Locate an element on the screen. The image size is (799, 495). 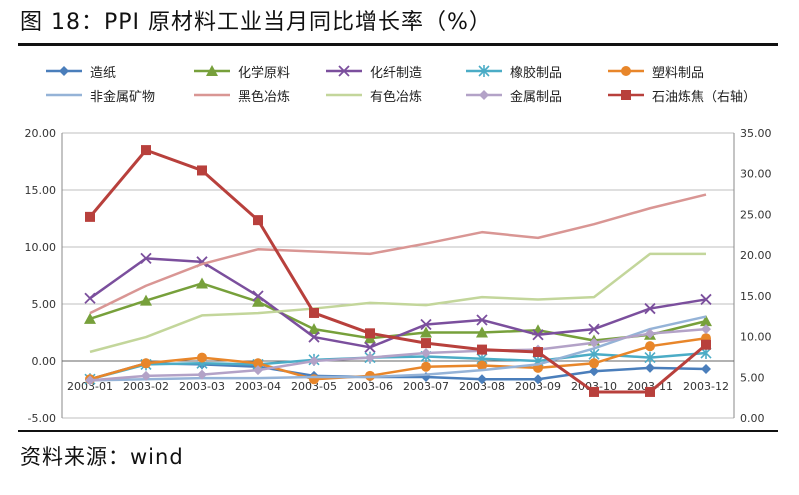
legend-label: 化纤制造 is located at coordinates (396, 73).